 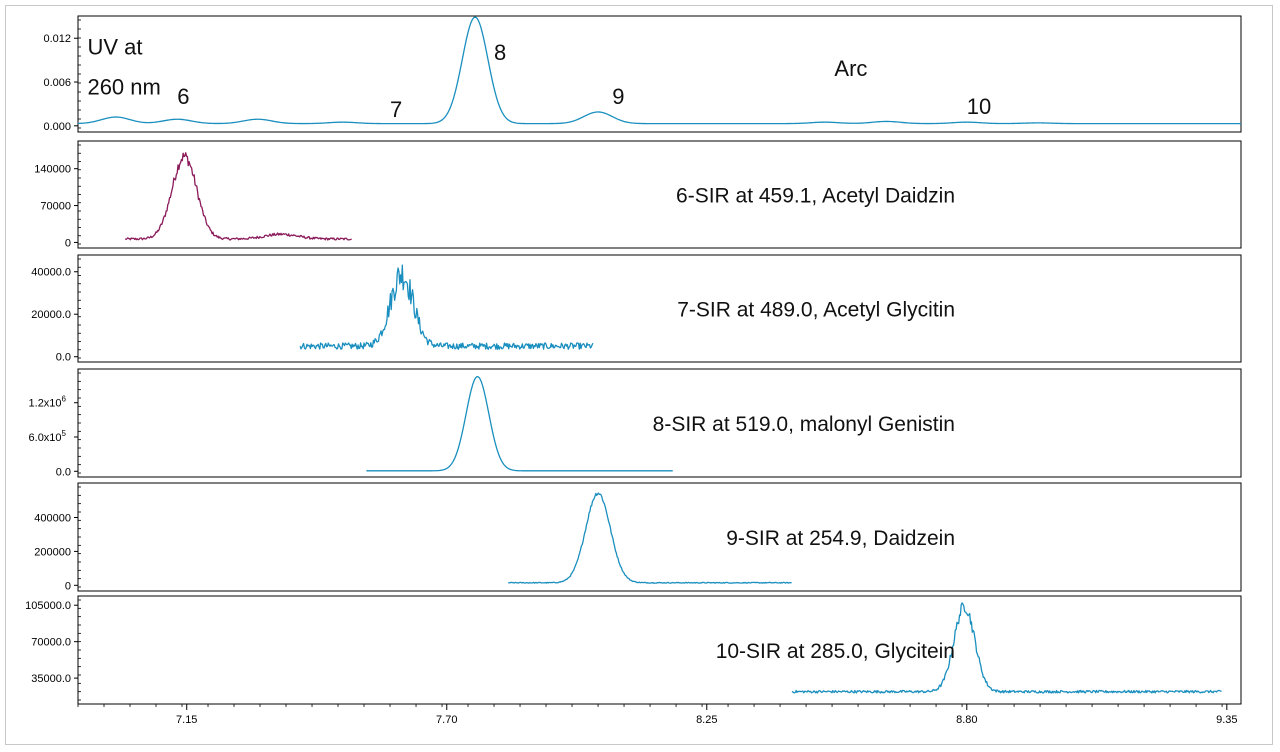 I want to click on y-tick-label: 70000.0, so click(x=51, y=643).